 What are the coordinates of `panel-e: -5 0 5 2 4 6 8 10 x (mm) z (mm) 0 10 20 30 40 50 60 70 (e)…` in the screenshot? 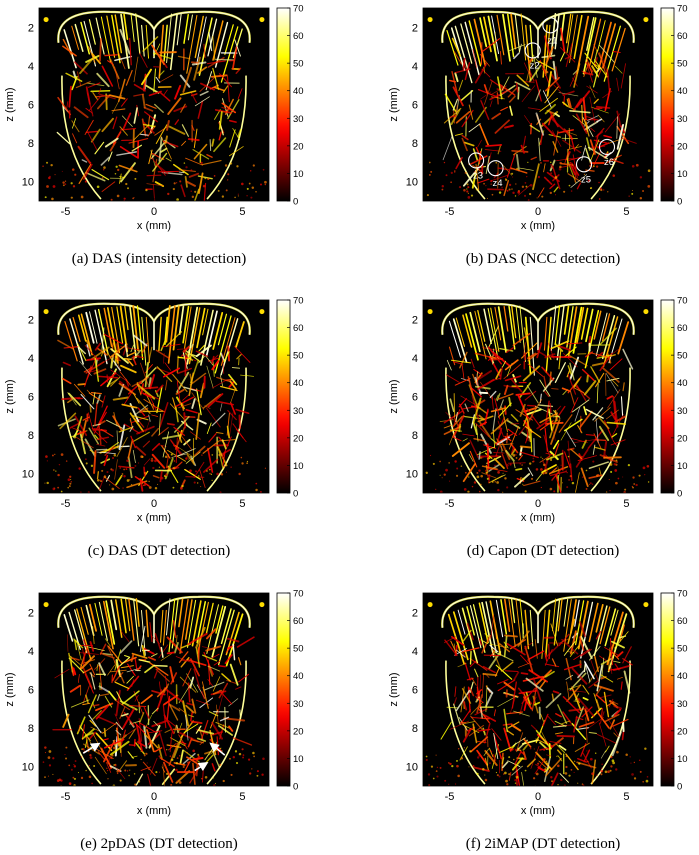 It's located at (154, 721).